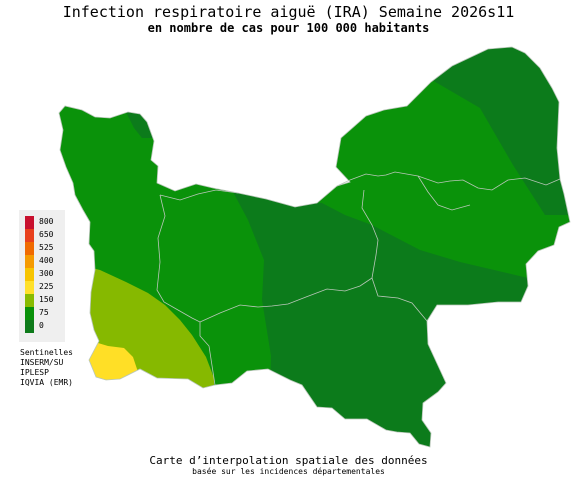 This screenshot has height=485, width=577. What do you see at coordinates (45, 326) in the screenshot?
I see `legend-item: 0` at bounding box center [45, 326].